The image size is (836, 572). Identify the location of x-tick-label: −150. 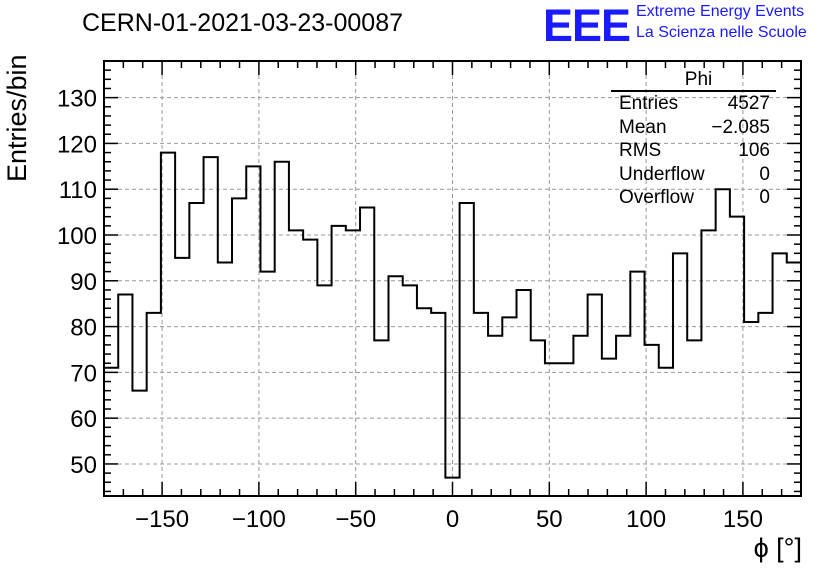
(162, 519).